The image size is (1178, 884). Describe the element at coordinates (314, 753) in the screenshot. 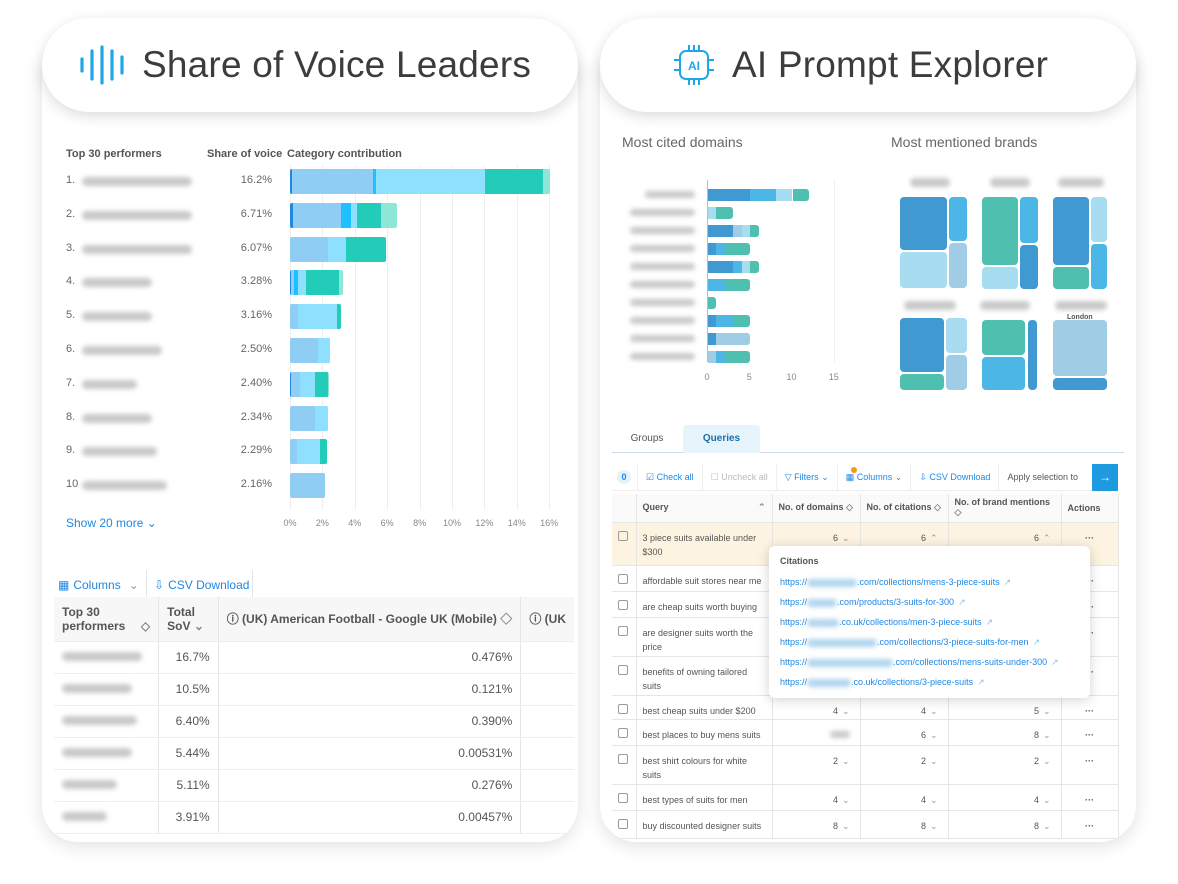

I see `table-row: 5.44% 0.00531%` at that location.